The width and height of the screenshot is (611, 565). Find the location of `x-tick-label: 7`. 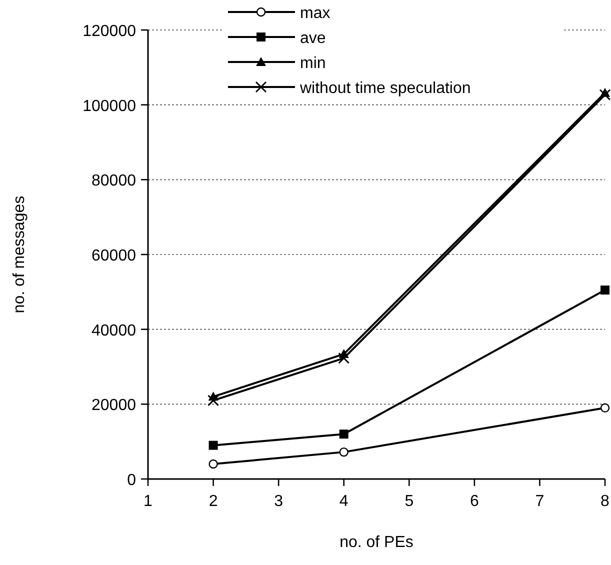

x-tick-label: 7 is located at coordinates (539, 501).